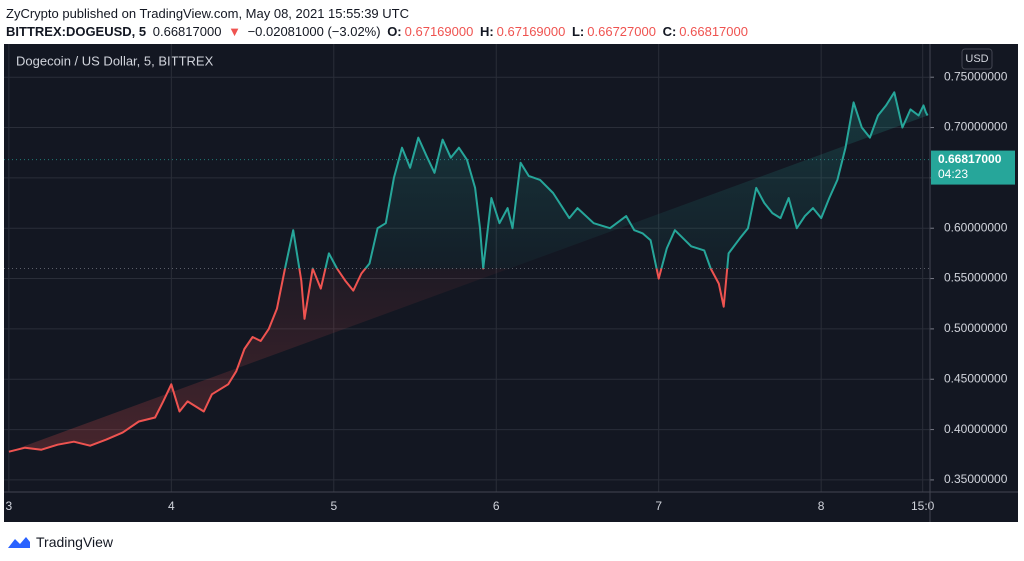 The width and height of the screenshot is (1024, 561). I want to click on brand: TradingView, so click(75, 542).